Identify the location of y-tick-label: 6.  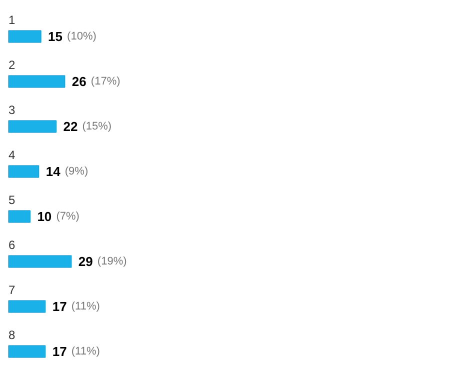
(12, 245).